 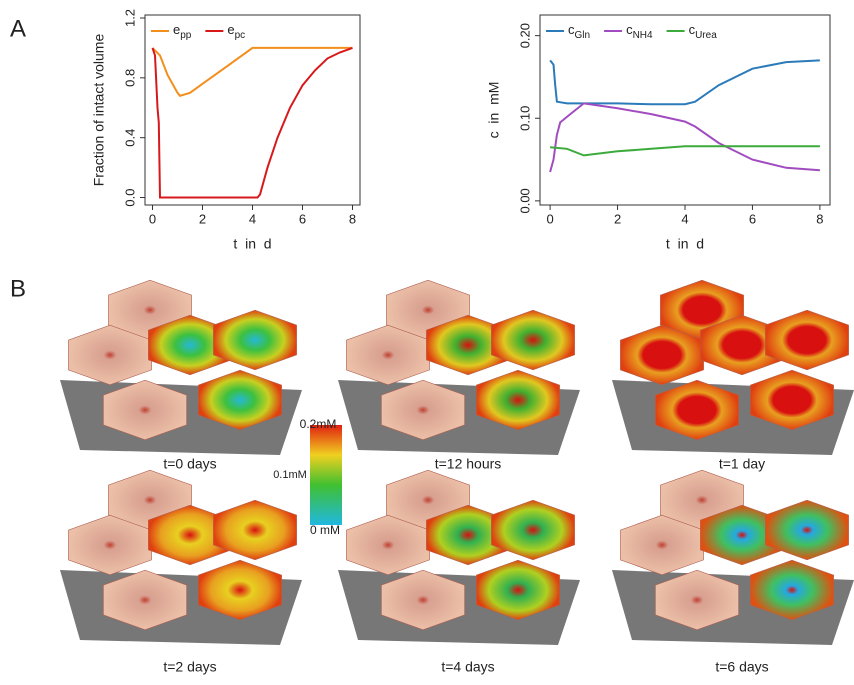 I want to click on colorbar-scale, so click(x=326, y=475).